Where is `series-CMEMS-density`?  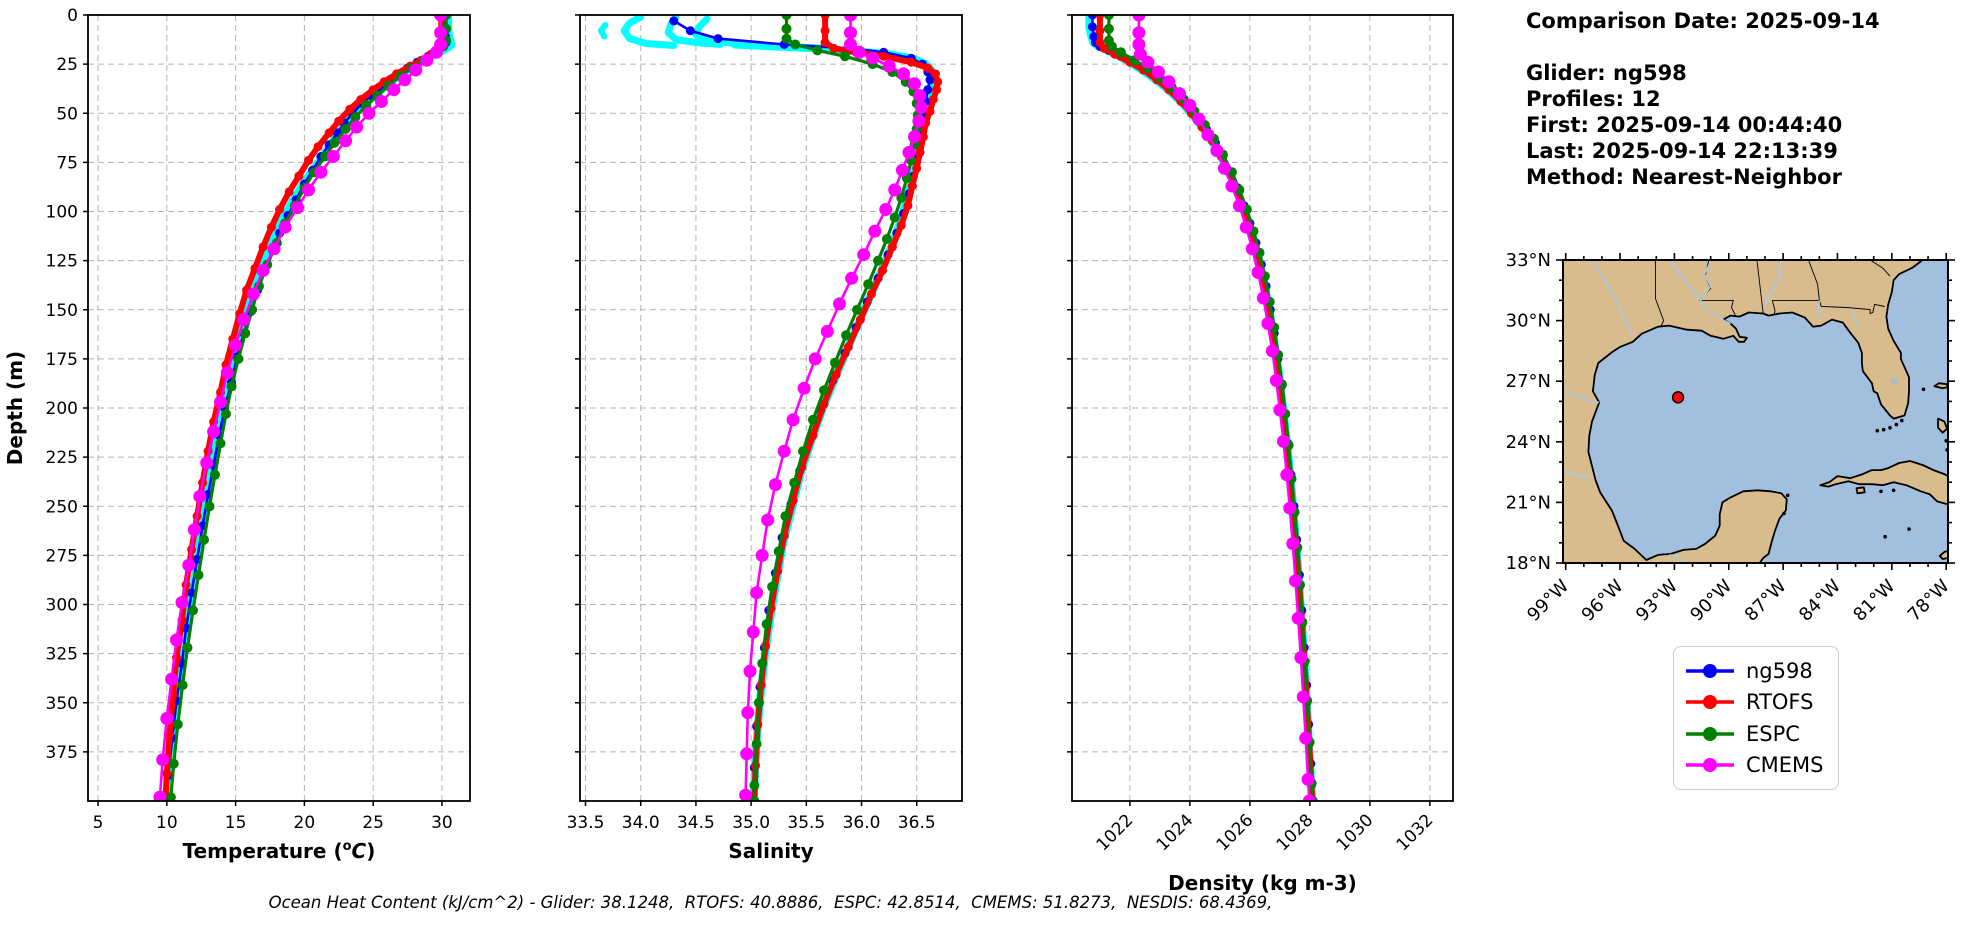 series-CMEMS-density is located at coordinates (1224, 408).